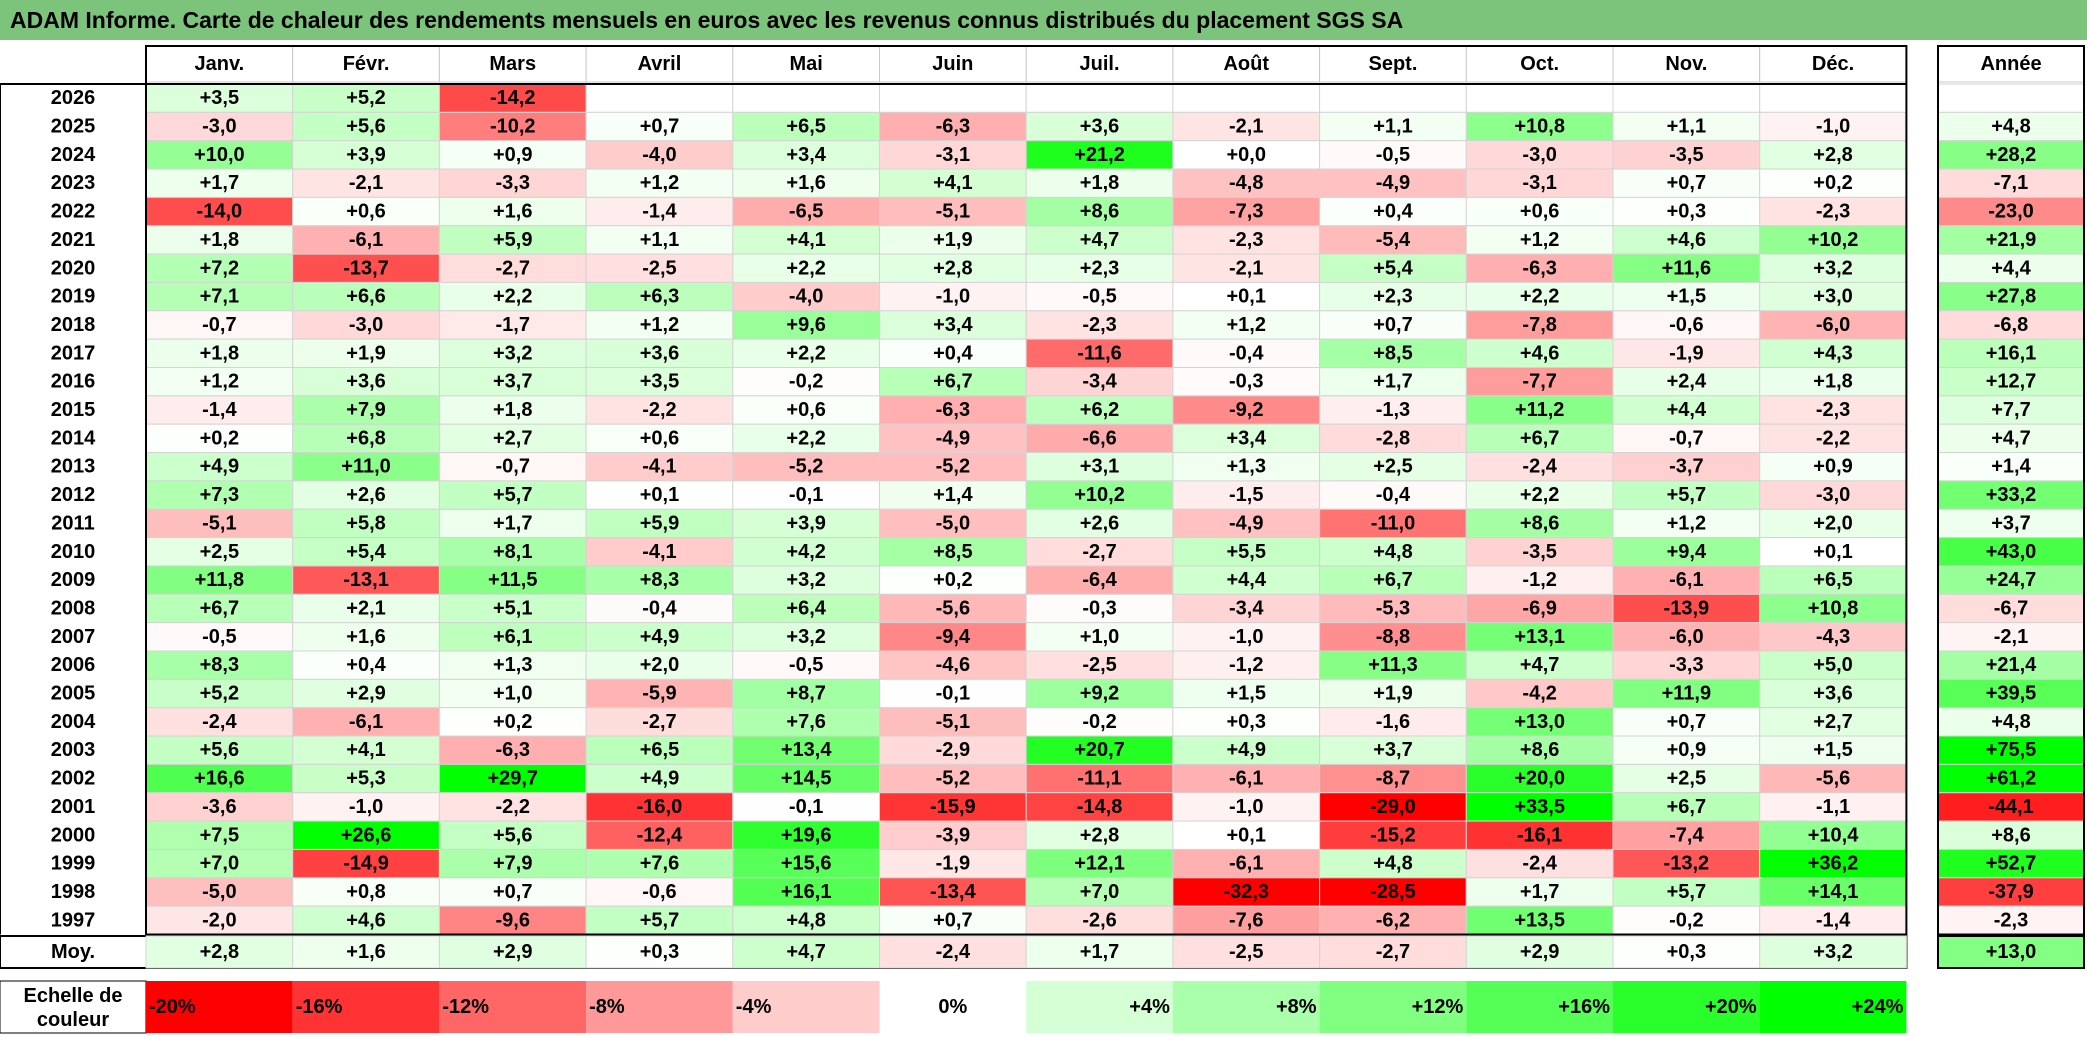 The image size is (2087, 1037). I want to click on heatmap-cell-value: +1,6, so click(512, 212).